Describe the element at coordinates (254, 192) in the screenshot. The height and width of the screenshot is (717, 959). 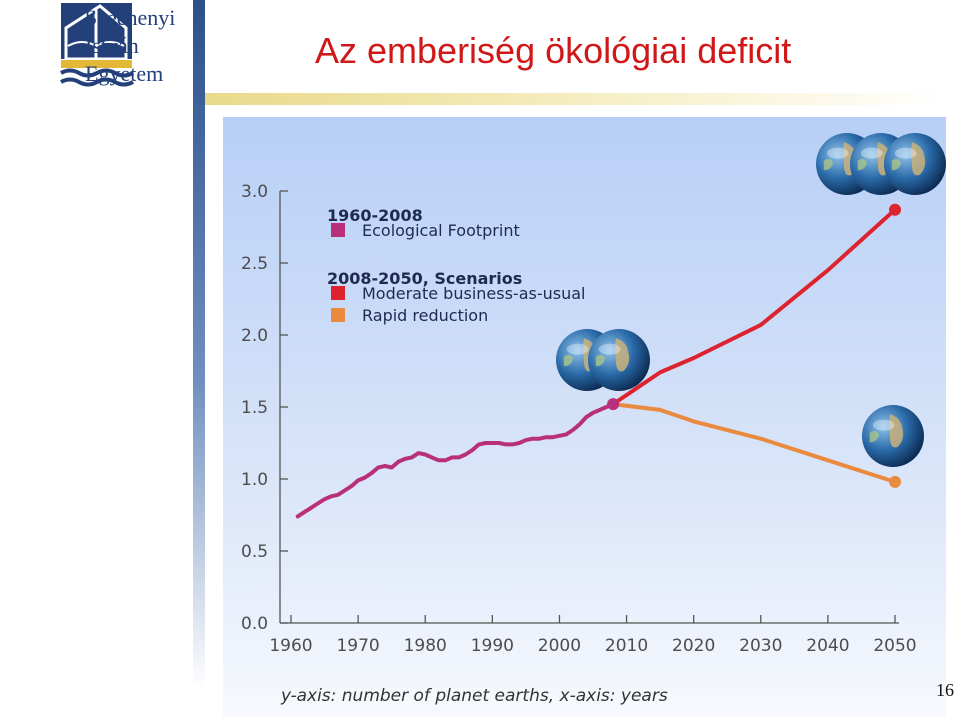
I see `y-tick-label: 3.0` at that location.